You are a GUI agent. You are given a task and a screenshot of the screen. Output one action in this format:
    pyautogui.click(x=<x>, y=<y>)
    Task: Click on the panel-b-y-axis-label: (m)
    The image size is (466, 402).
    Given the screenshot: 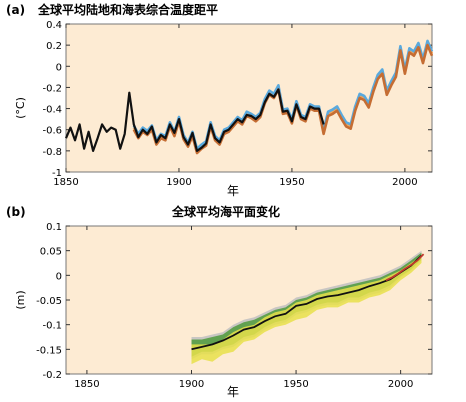 What is the action you would take?
    pyautogui.click(x=20, y=299)
    